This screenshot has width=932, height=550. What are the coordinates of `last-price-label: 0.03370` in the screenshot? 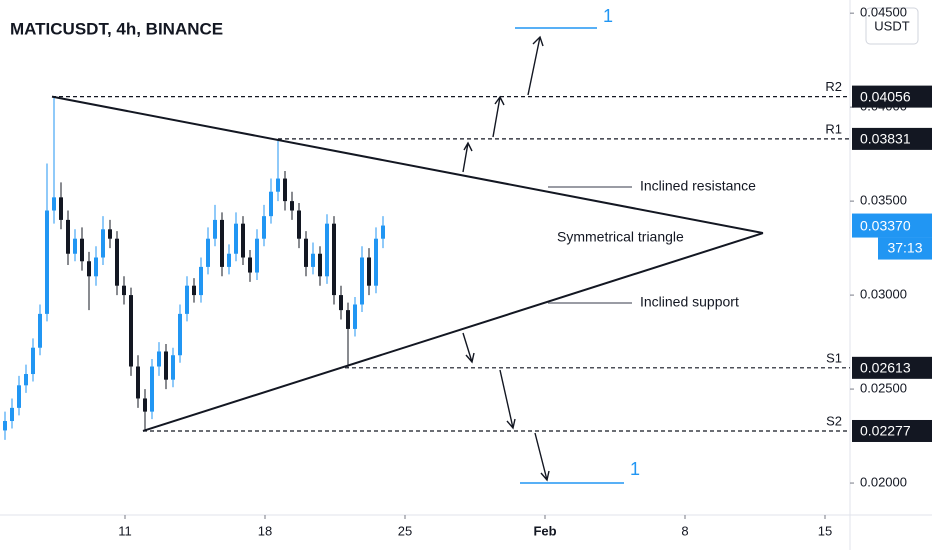 It's located at (885, 225).